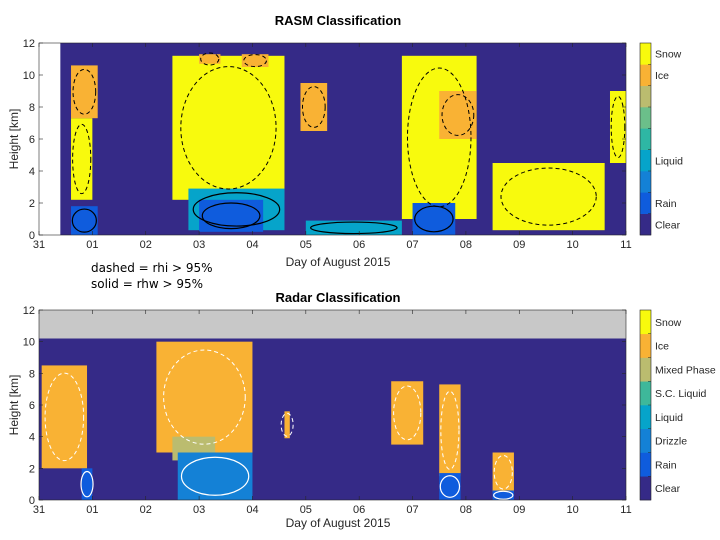 The width and height of the screenshot is (720, 540). Describe the element at coordinates (92, 245) in the screenshot. I see `x-tick-label: 01` at that location.